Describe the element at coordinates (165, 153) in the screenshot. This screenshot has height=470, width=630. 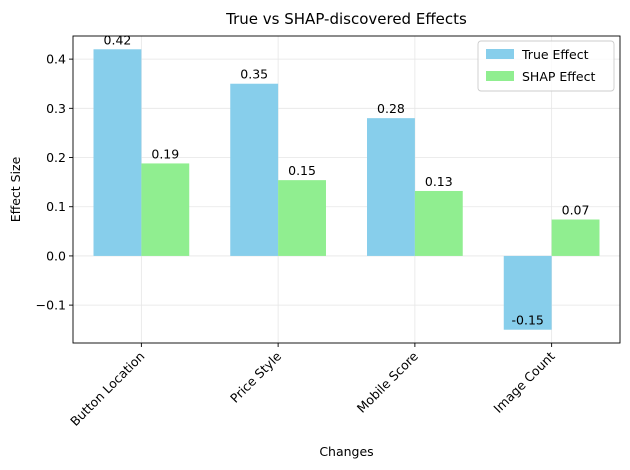
I see `data-label: 0.19` at that location.